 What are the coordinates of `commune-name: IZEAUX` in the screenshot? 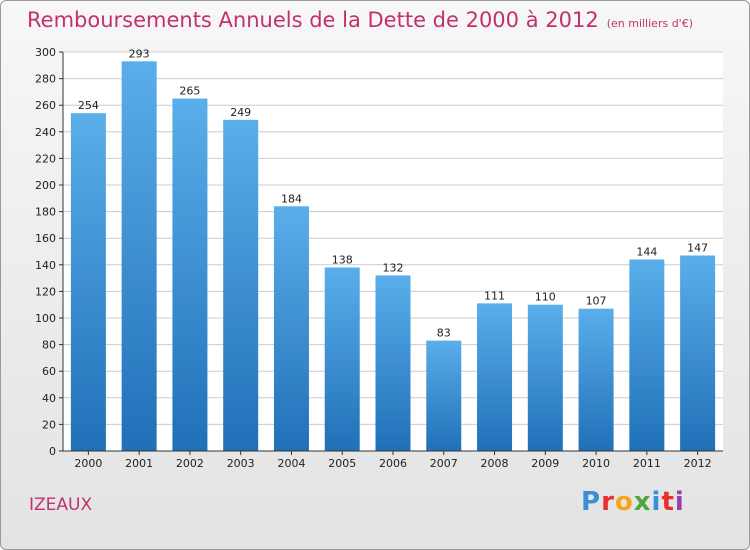 It's located at (61, 505).